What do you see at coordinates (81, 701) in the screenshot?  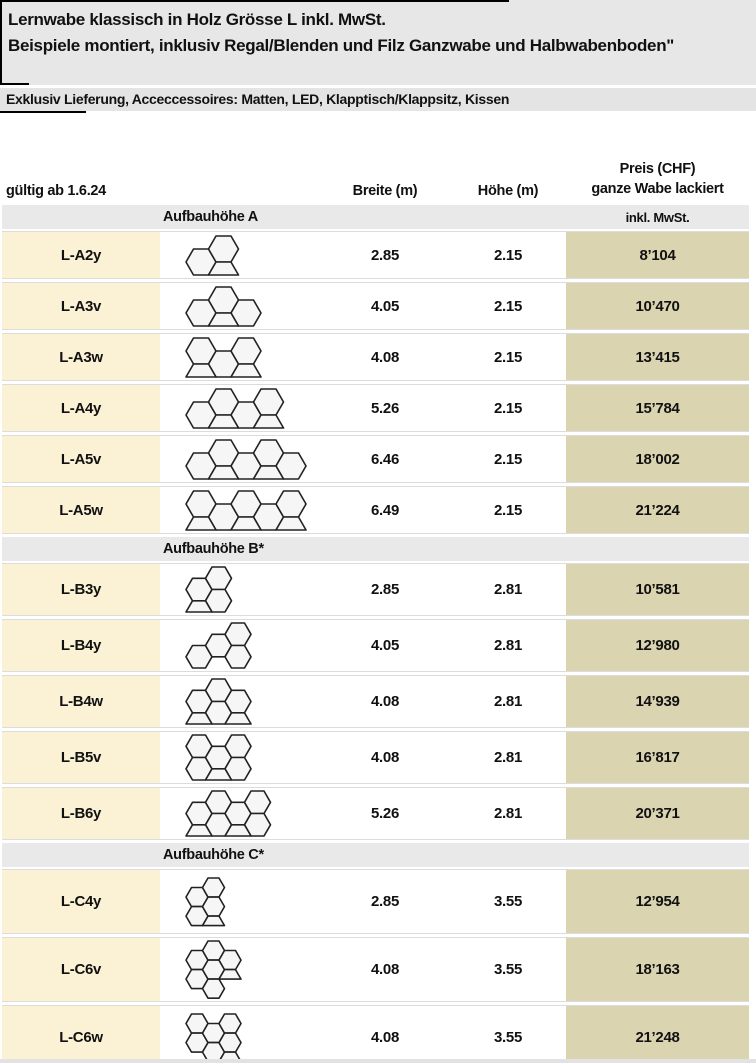 I see `model-code: L-B4w` at bounding box center [81, 701].